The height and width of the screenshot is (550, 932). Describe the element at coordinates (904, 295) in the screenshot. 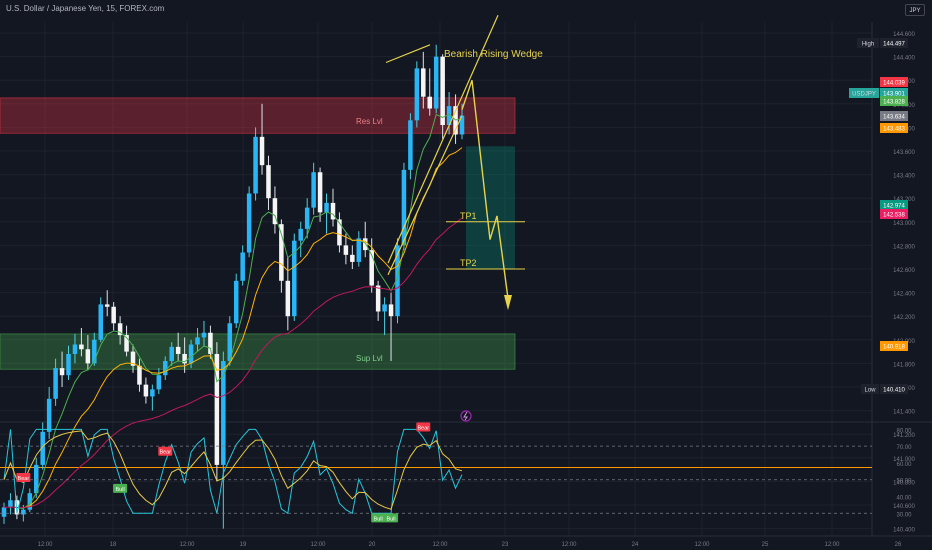

I see `price-tick-label: 142.400` at that location.